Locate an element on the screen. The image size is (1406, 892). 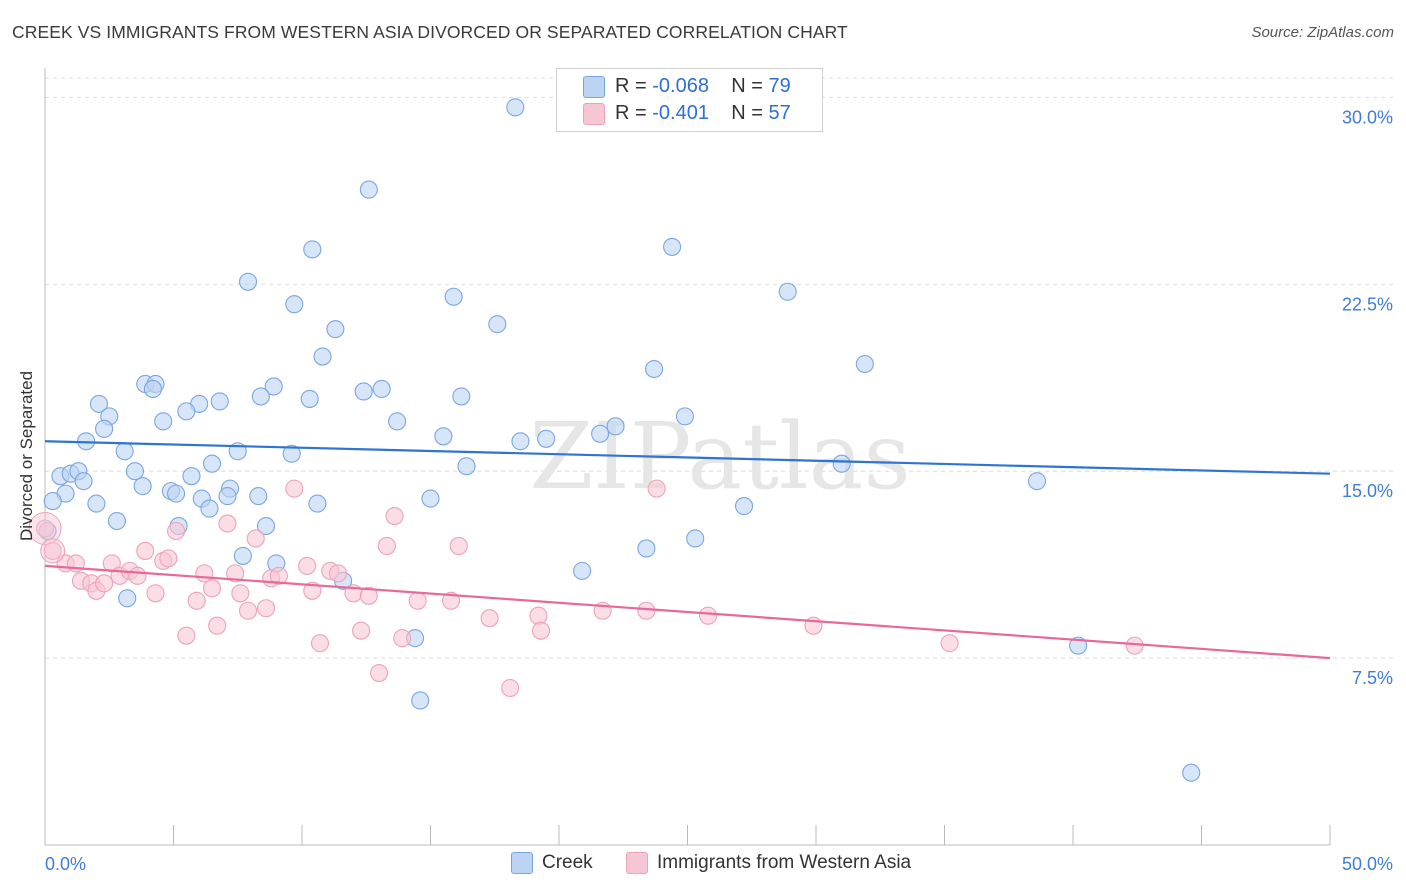
legend-n-value: 57 is located at coordinates (779, 113).